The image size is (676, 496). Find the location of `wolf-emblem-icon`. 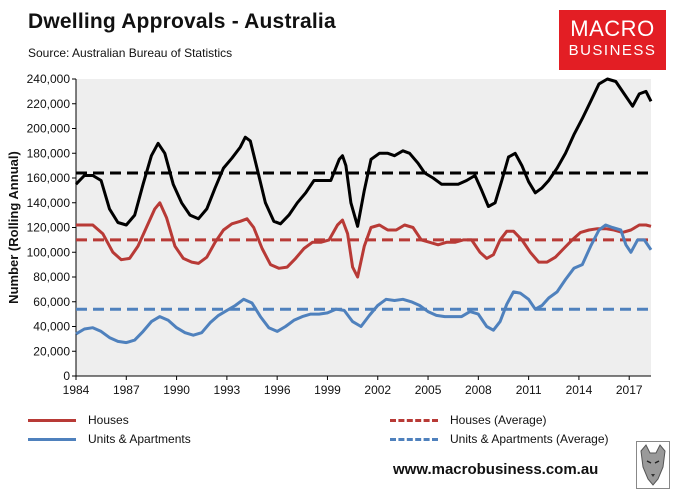

wolf-emblem-icon is located at coordinates (653, 465).